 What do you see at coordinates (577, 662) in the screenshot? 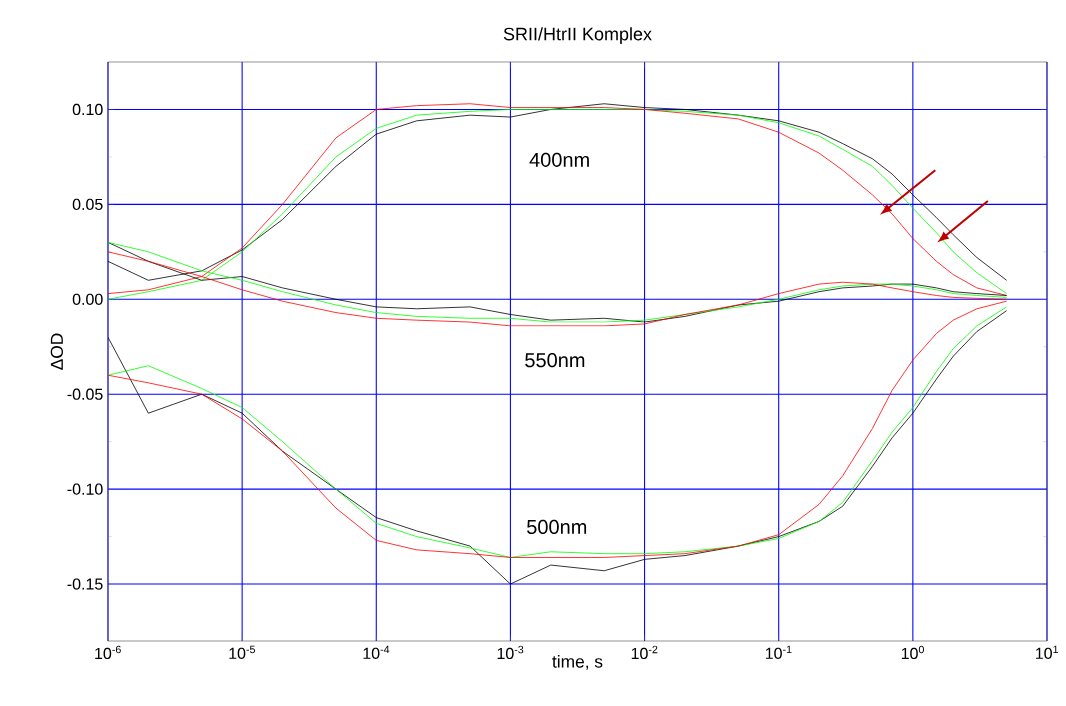
I see `x-axis-title: time, s` at bounding box center [577, 662].